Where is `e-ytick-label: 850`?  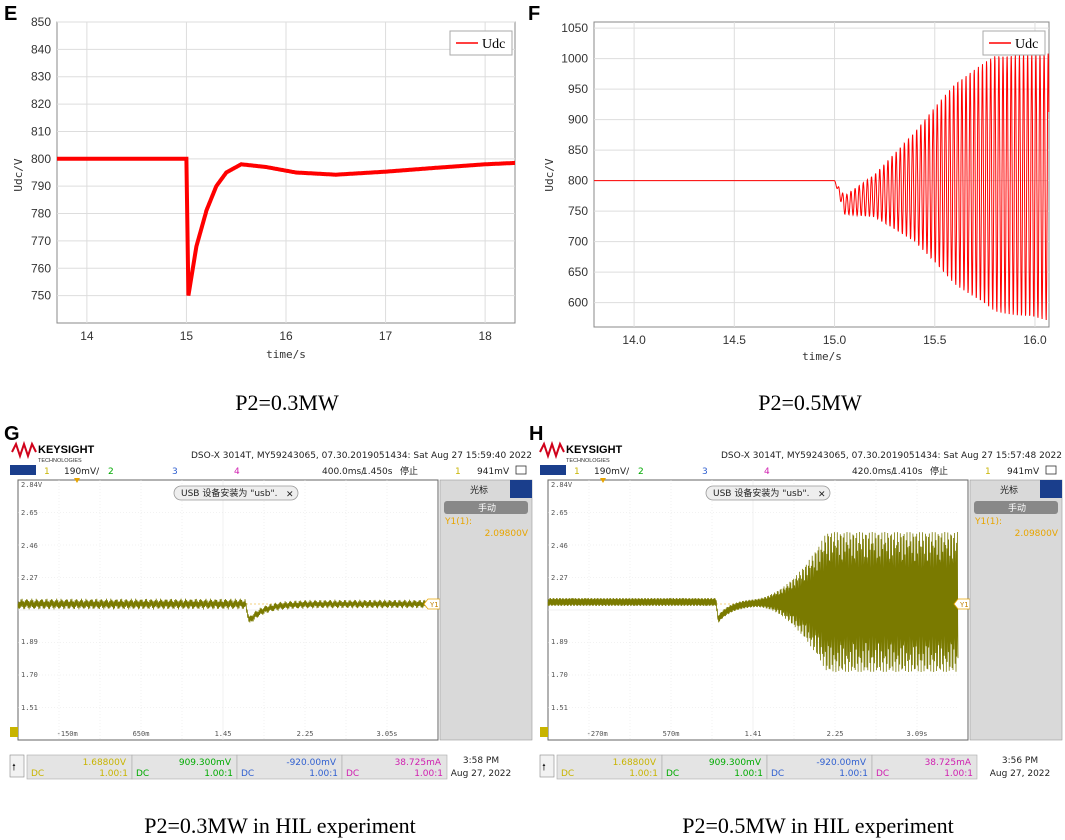
e-ytick-label: 850 is located at coordinates (41, 22).